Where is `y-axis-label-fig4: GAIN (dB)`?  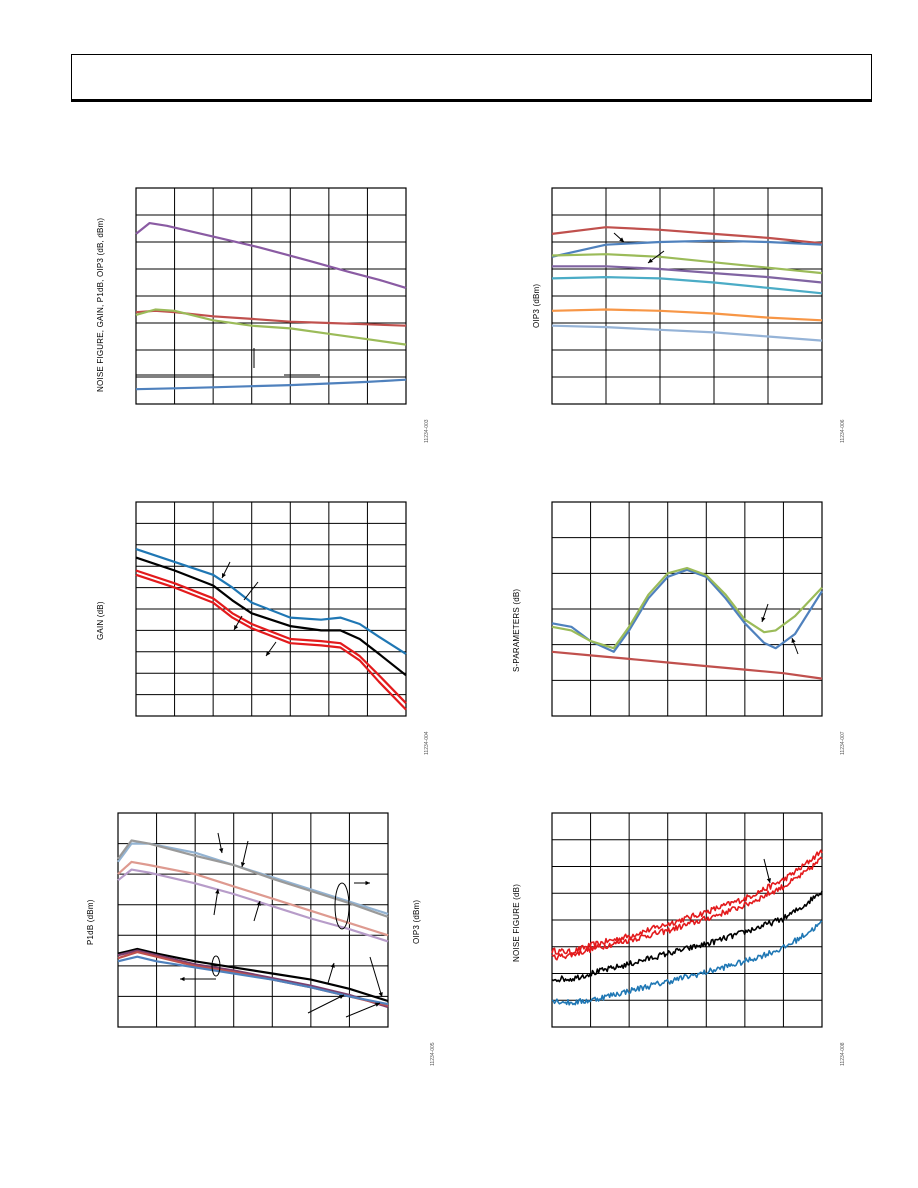
y-axis-label-fig4: GAIN (dB) is located at coordinates (100, 620).